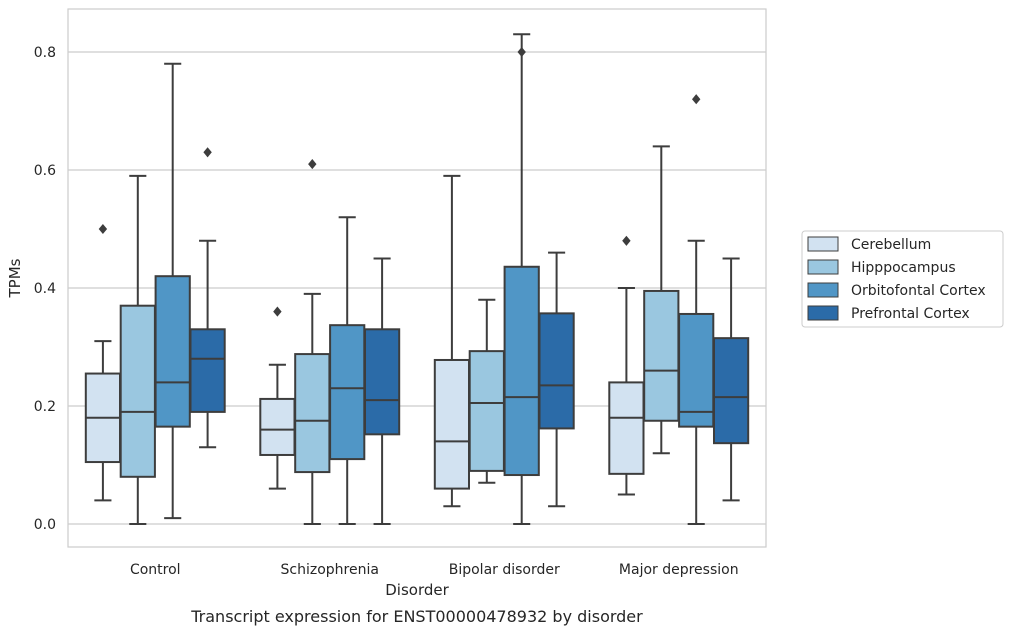 The image size is (1014, 638). I want to click on legend-label: Prefrontal Cortex, so click(910, 314).